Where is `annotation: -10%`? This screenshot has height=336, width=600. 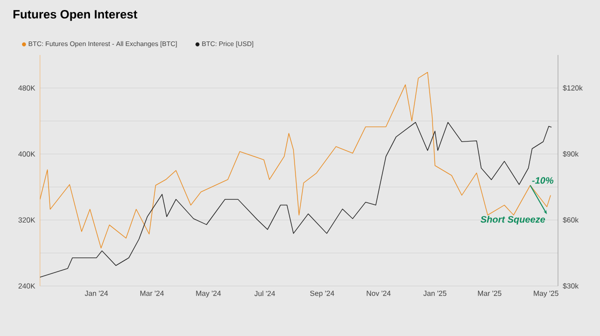 annotation: -10% is located at coordinates (543, 180).